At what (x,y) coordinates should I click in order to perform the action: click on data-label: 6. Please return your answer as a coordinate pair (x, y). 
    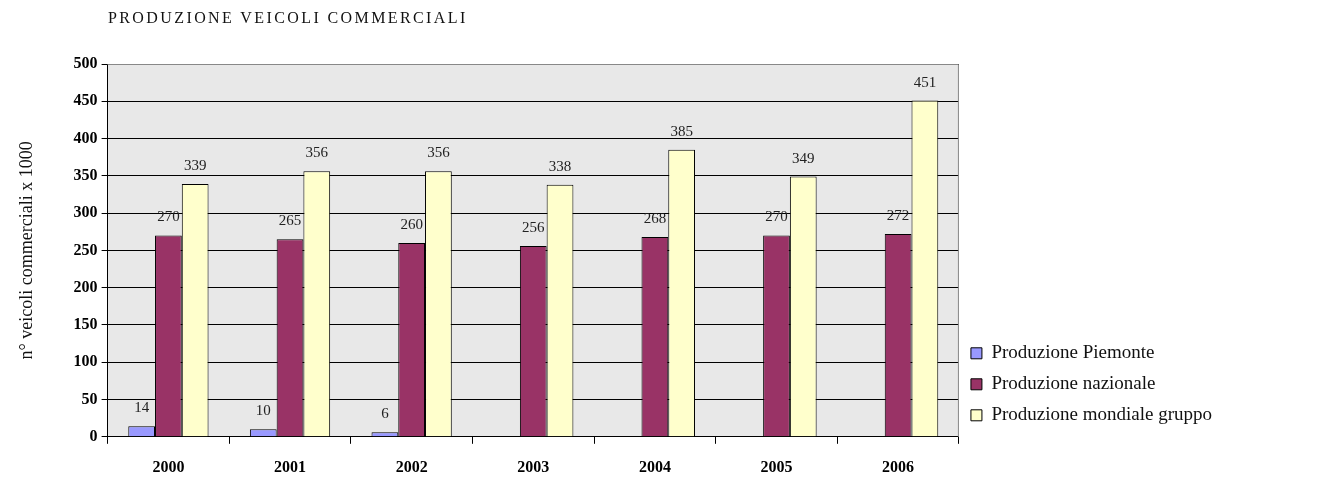
    Looking at the image, I should click on (385, 413).